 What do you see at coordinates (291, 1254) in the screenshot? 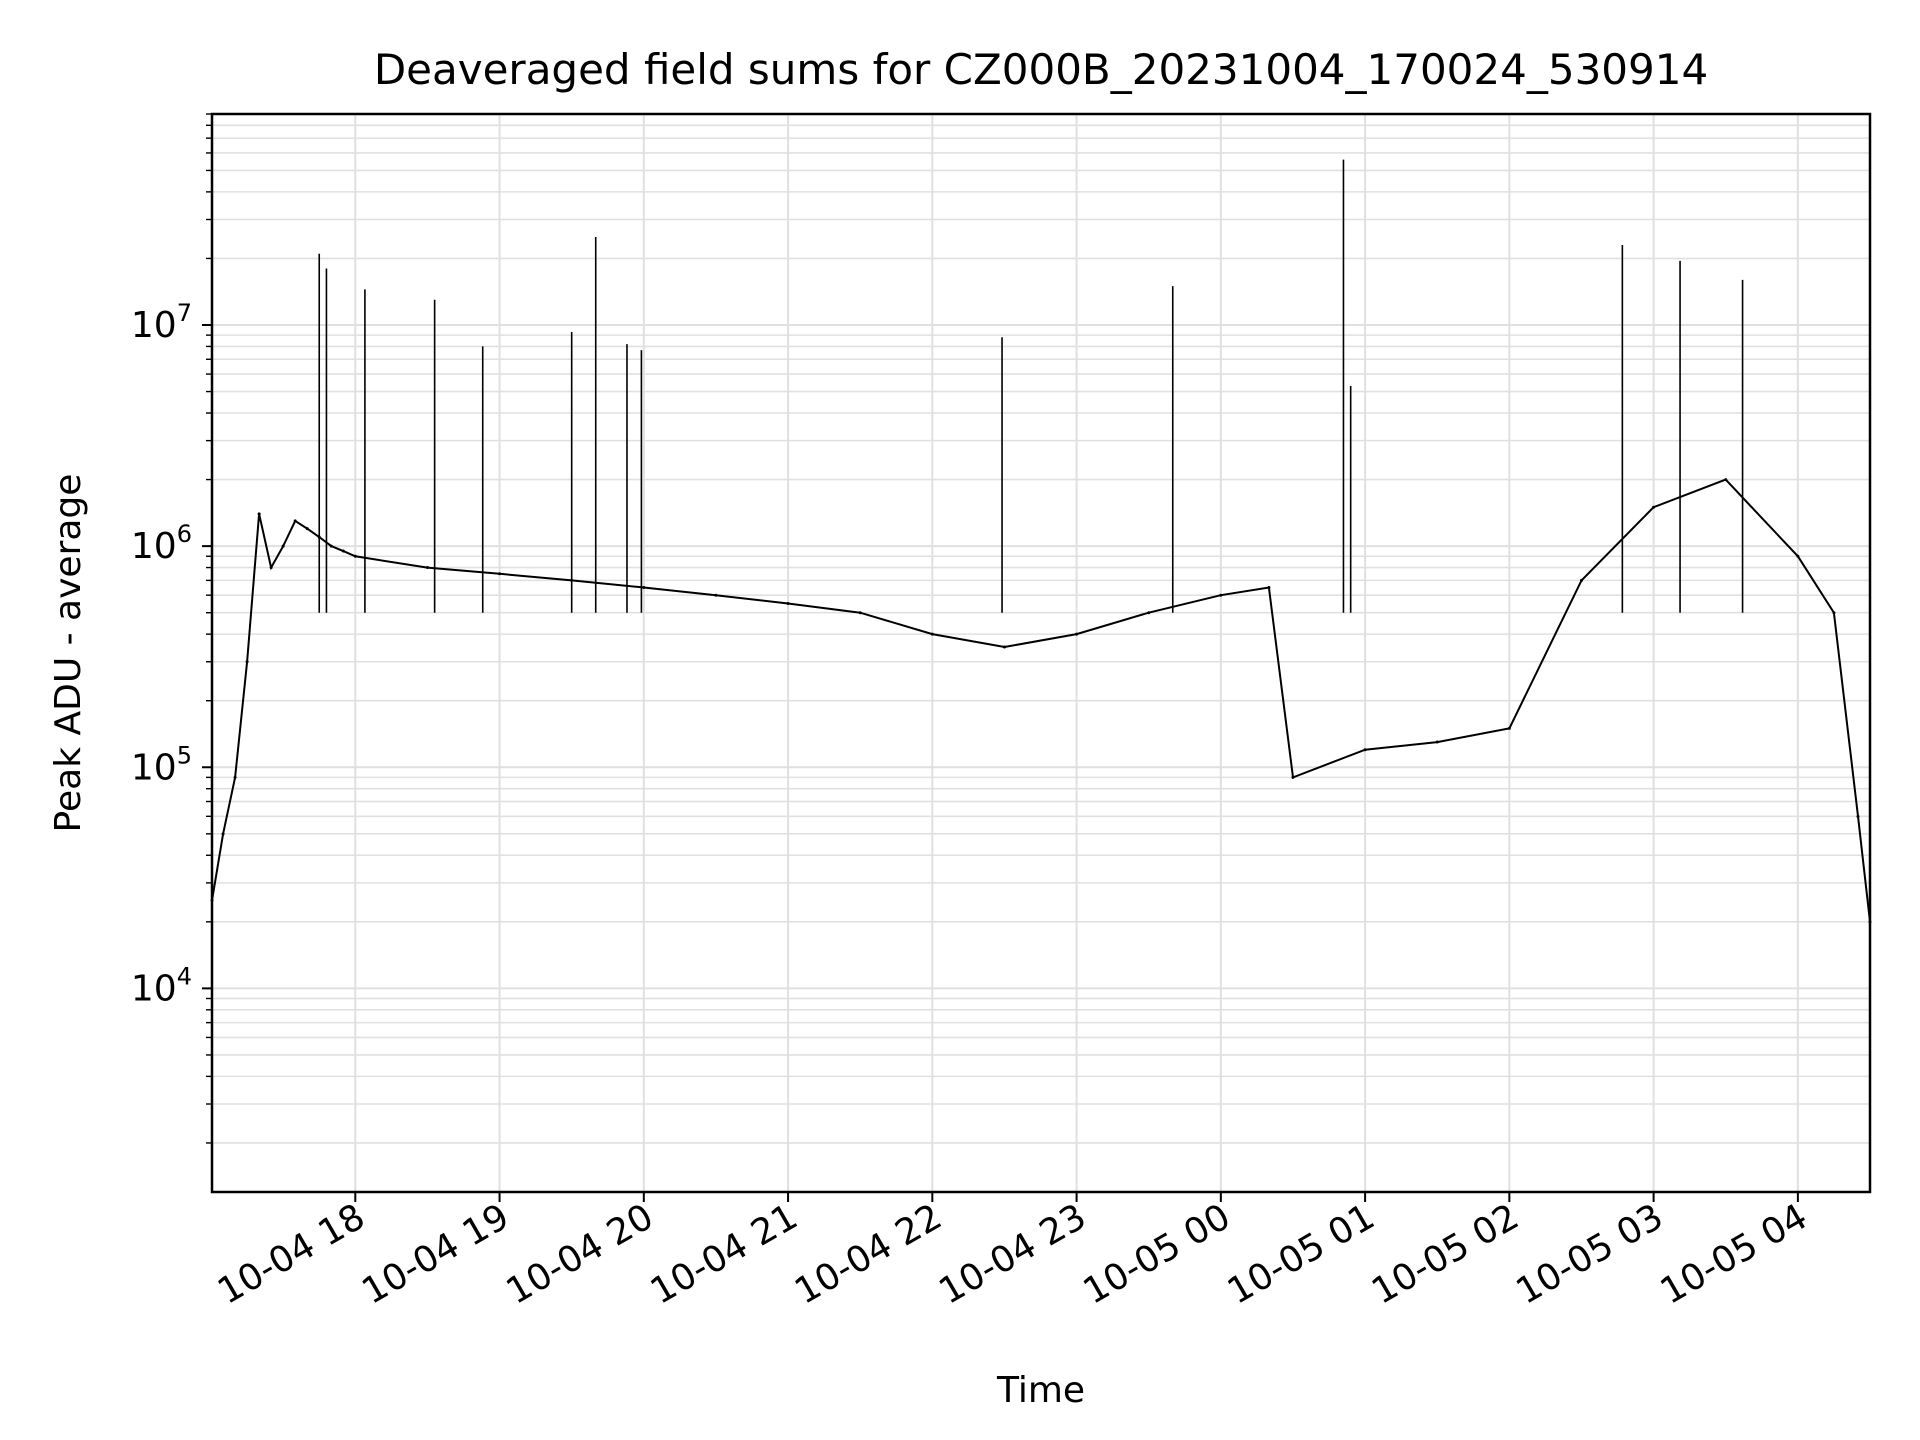
I see `x-tick-label: 10-04 18` at bounding box center [291, 1254].